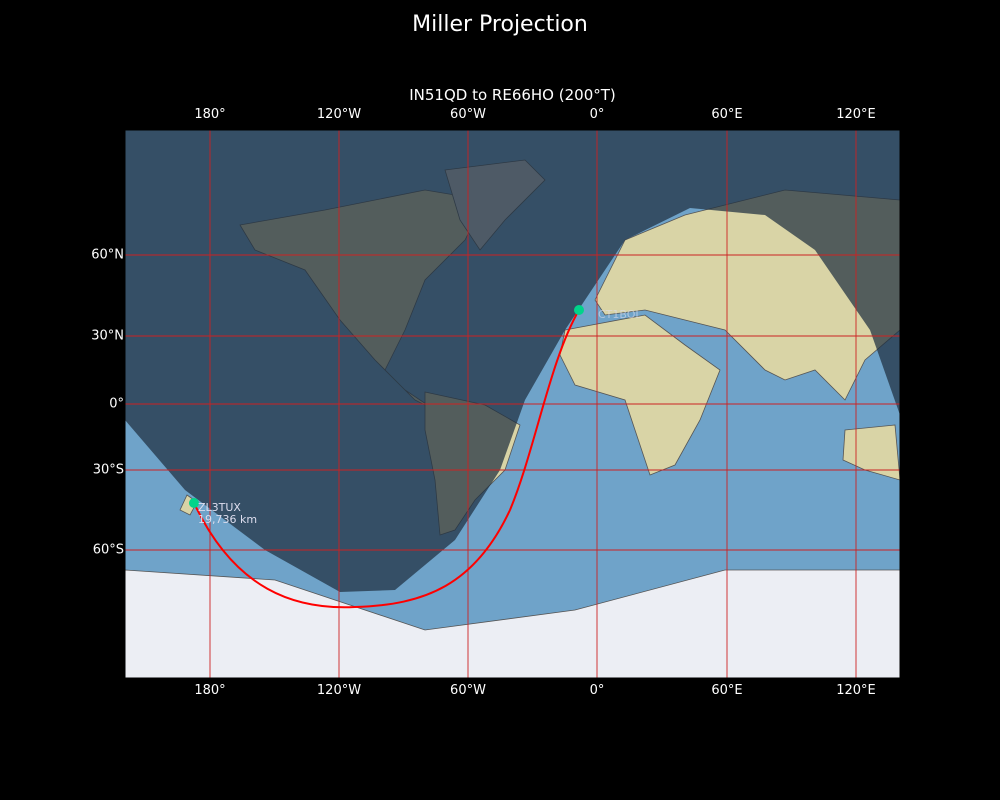 The height and width of the screenshot is (800, 1000). Describe the element at coordinates (579, 310) in the screenshot. I see `station-marker-ct1bol` at that location.